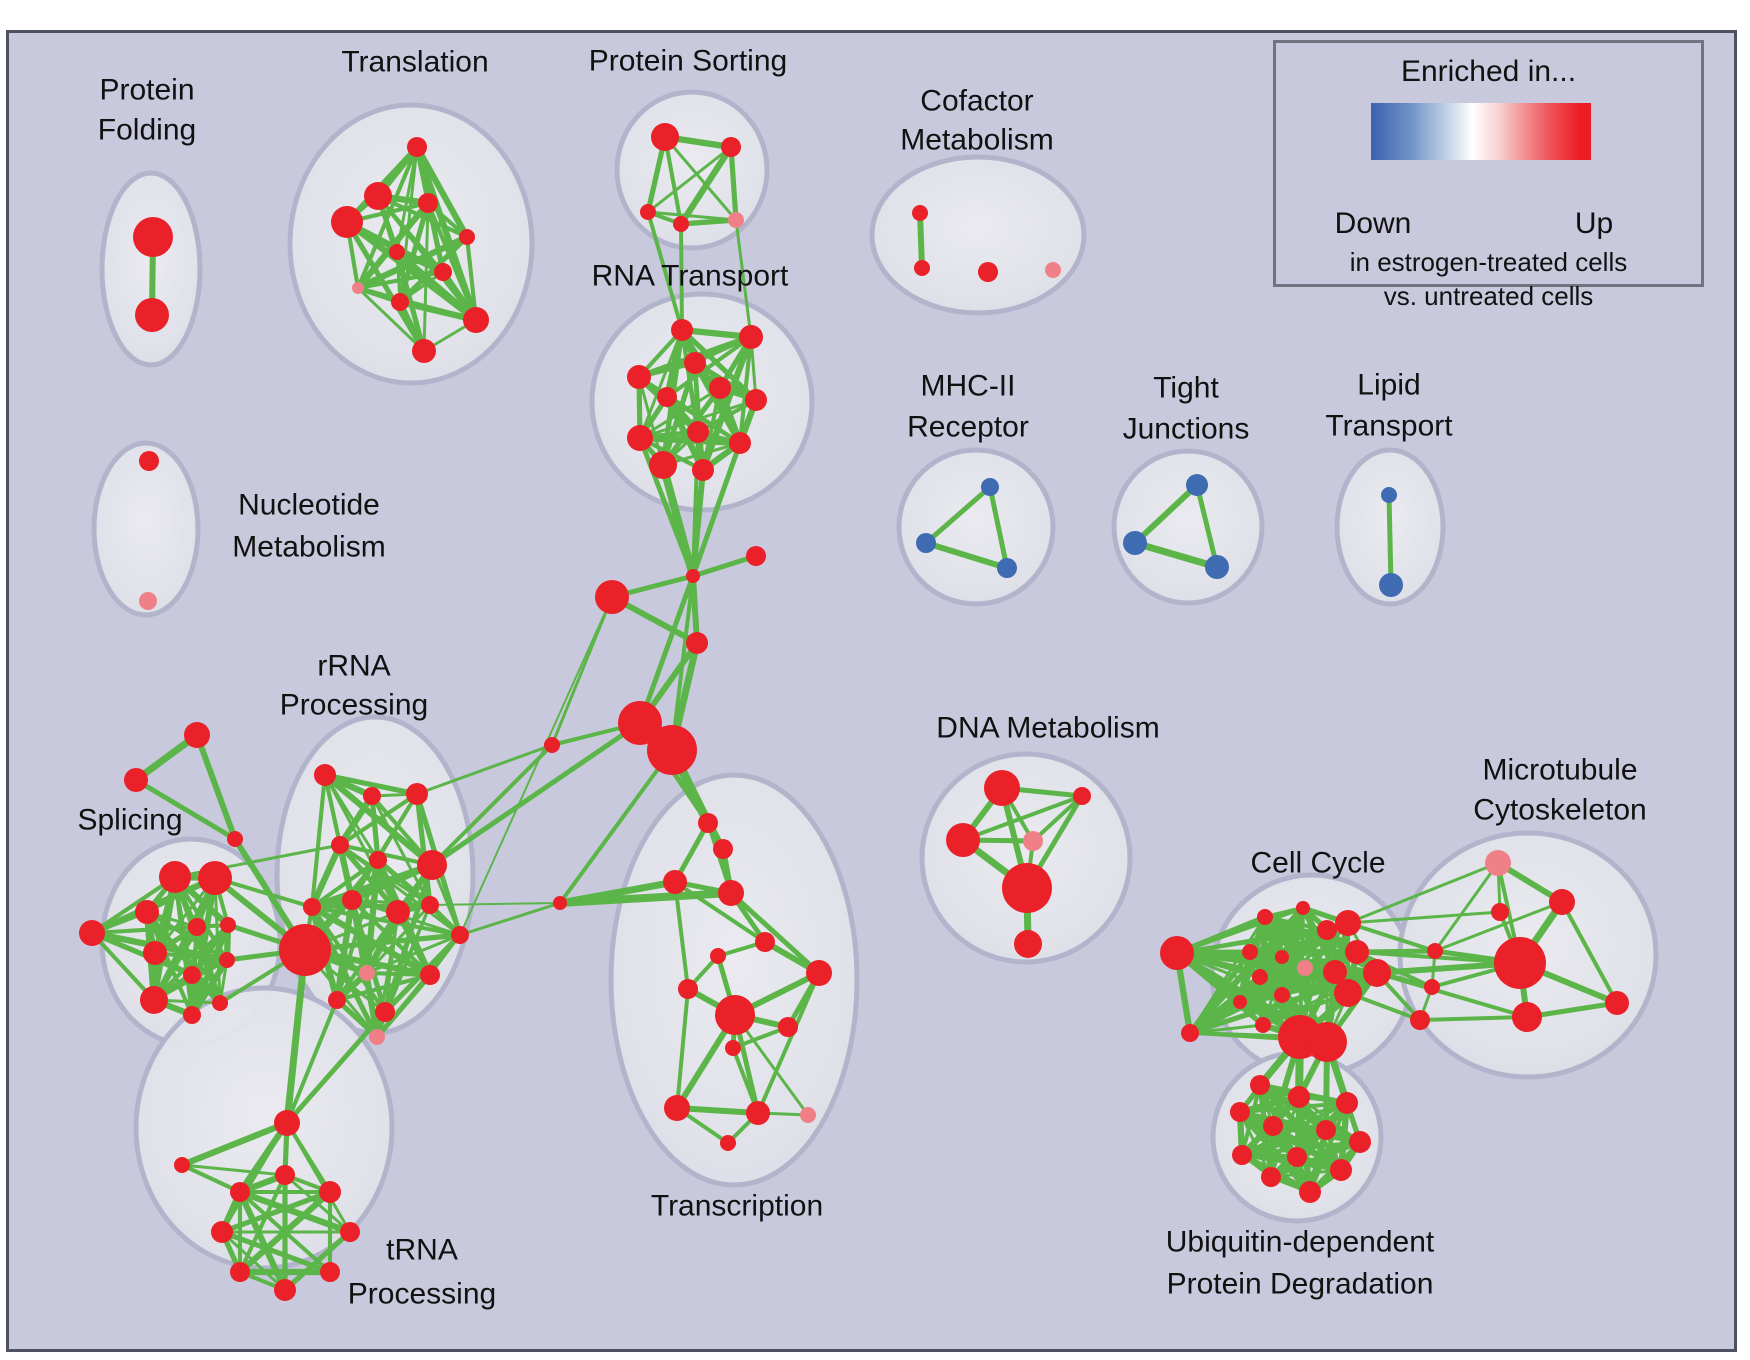 This screenshot has width=1750, height=1360. I want to click on cluster-label-trna-processing-line0: tRNA, so click(422, 1250).